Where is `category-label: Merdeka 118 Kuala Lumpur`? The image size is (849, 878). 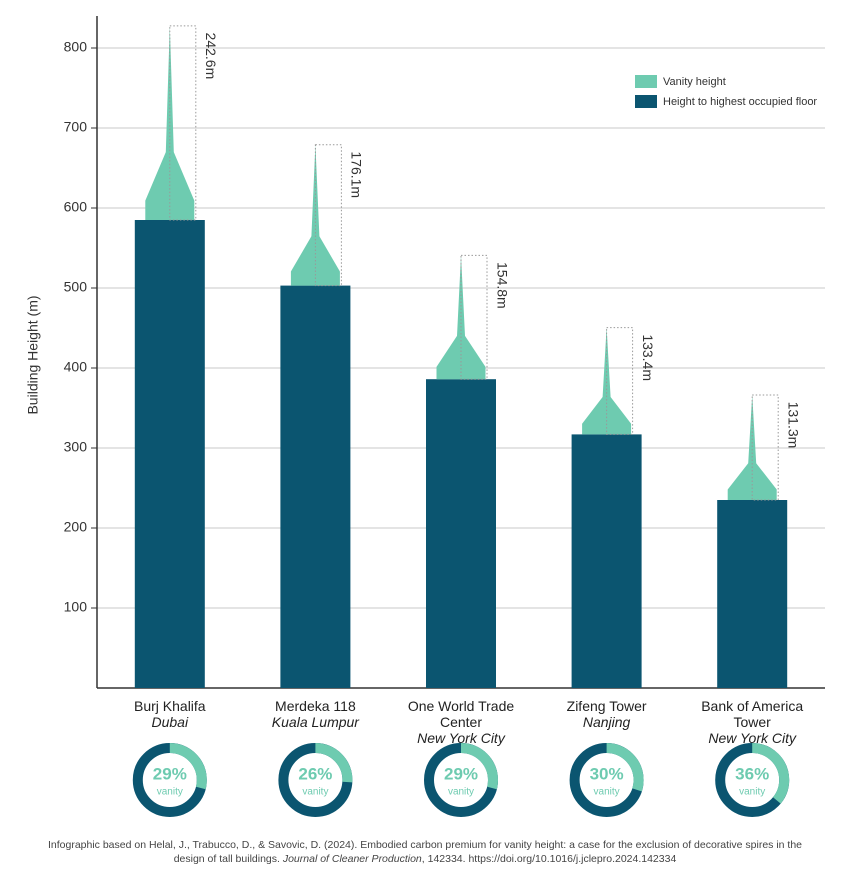
category-label: Merdeka 118 Kuala Lumpur is located at coordinates (315, 714).